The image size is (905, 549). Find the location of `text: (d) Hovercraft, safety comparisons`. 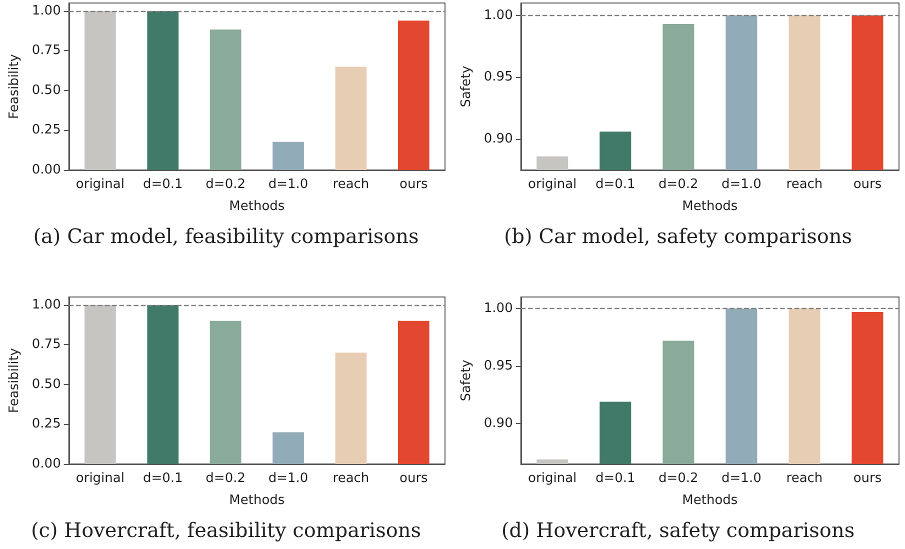

text: (d) Hovercraft, safety comparisons is located at coordinates (678, 530).